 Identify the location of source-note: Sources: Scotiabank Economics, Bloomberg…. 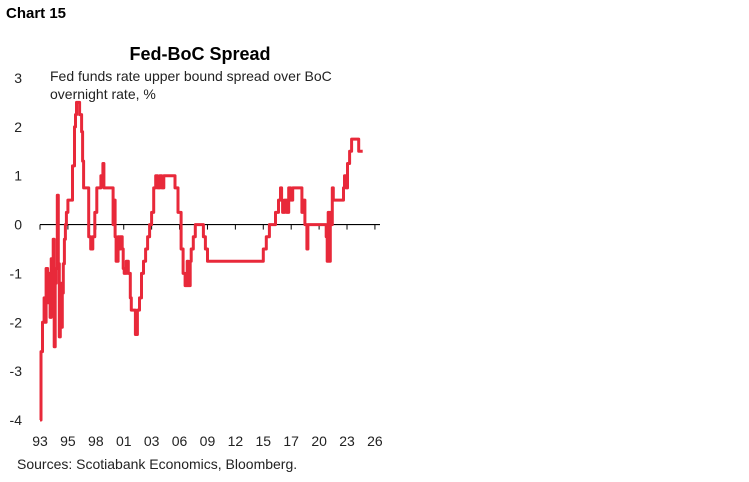
(157, 464).